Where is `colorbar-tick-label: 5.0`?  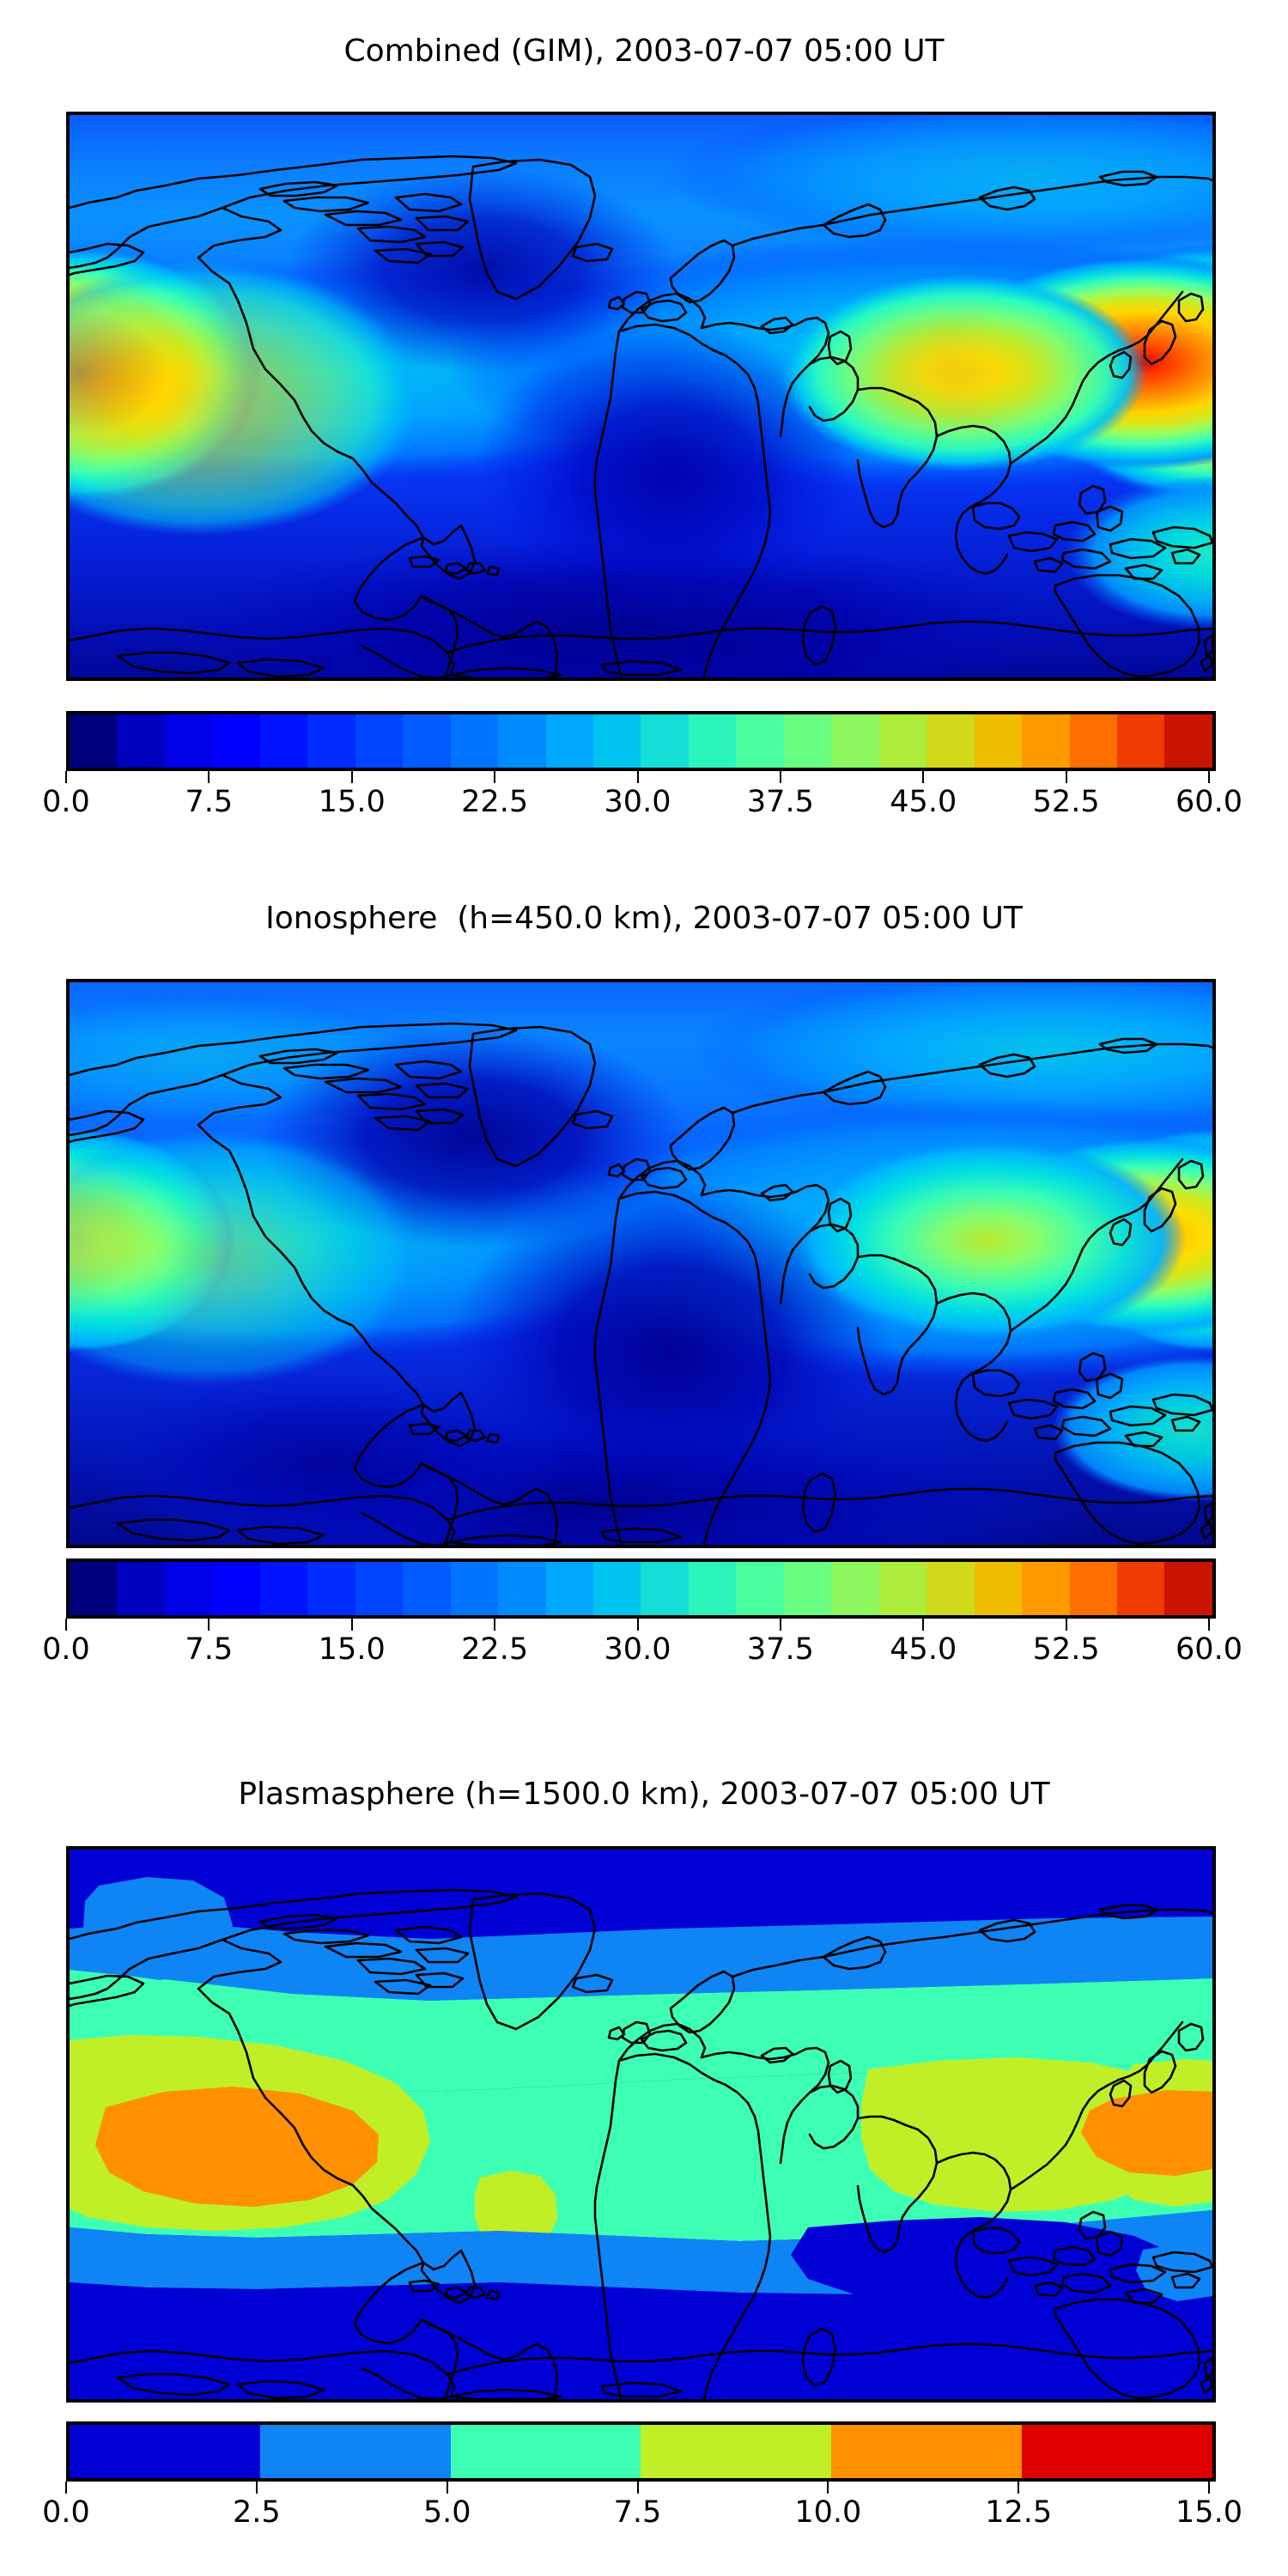 colorbar-tick-label: 5.0 is located at coordinates (446, 2513).